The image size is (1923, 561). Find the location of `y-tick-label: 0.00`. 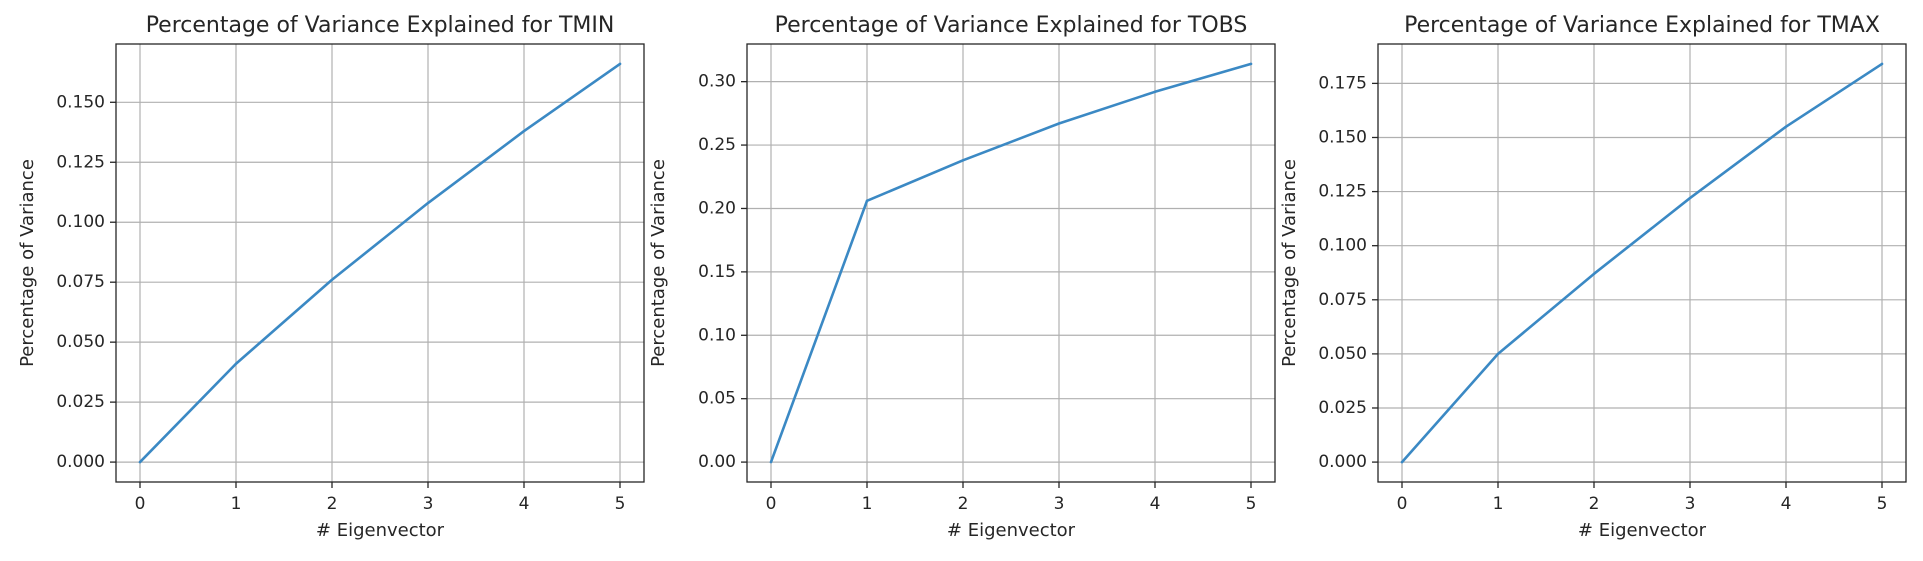

y-tick-label: 0.00 is located at coordinates (717, 462).